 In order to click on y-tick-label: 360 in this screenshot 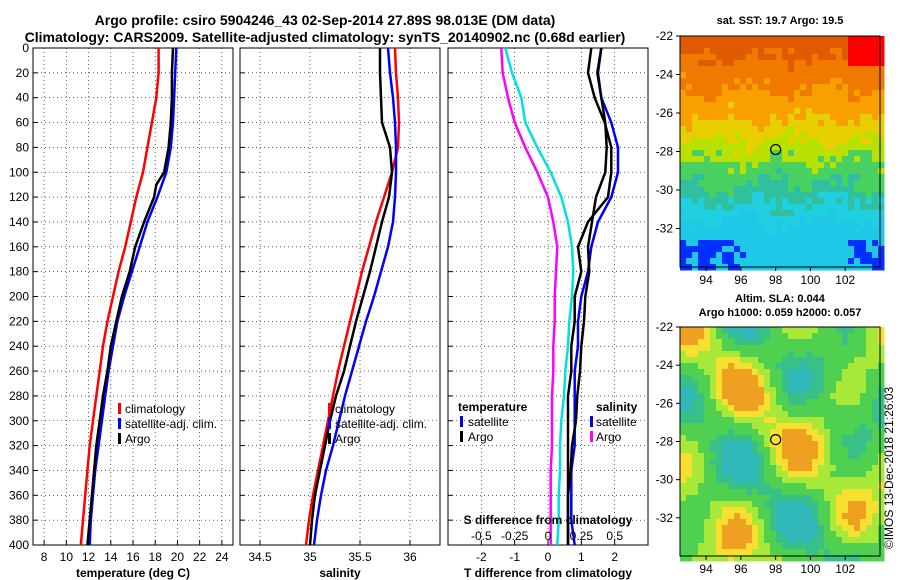, I will do `click(19, 495)`.